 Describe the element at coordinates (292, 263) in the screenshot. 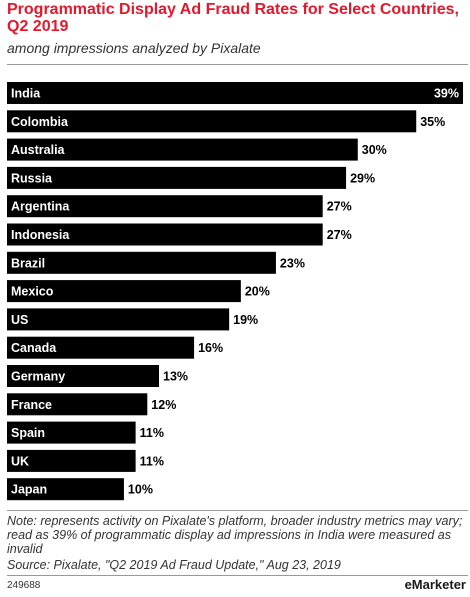

I see `value-label: 23%` at that location.